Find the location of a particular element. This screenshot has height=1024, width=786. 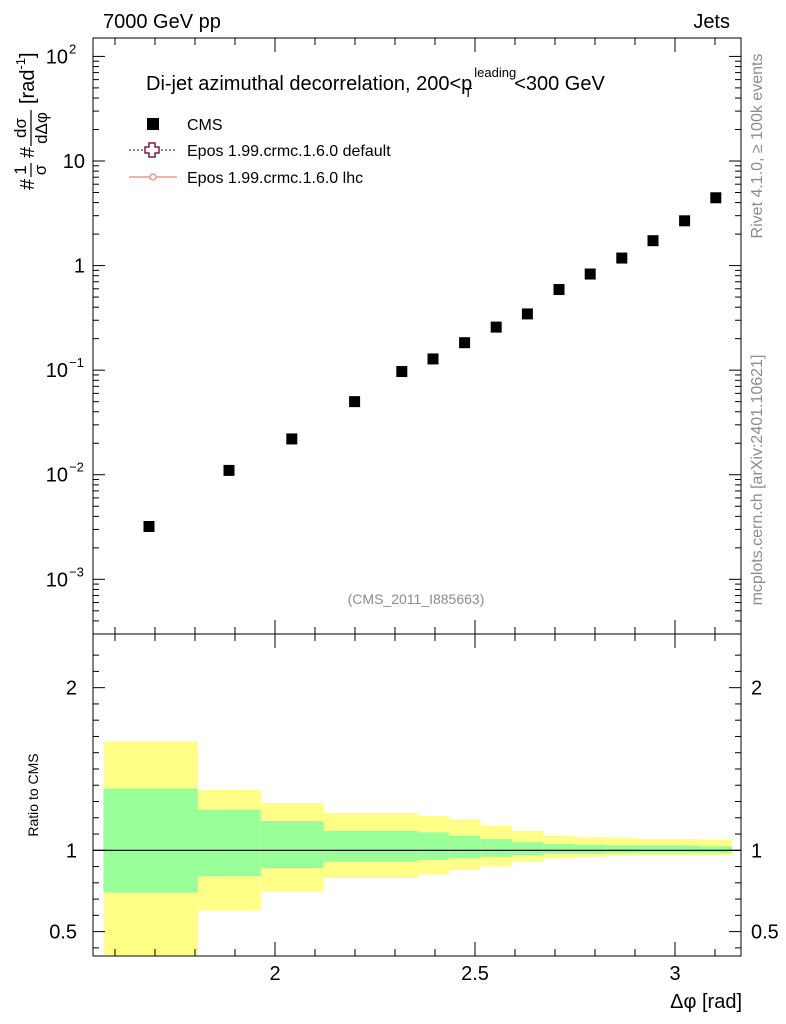

ratio-y-tick-label-left: 1 is located at coordinates (71, 851).